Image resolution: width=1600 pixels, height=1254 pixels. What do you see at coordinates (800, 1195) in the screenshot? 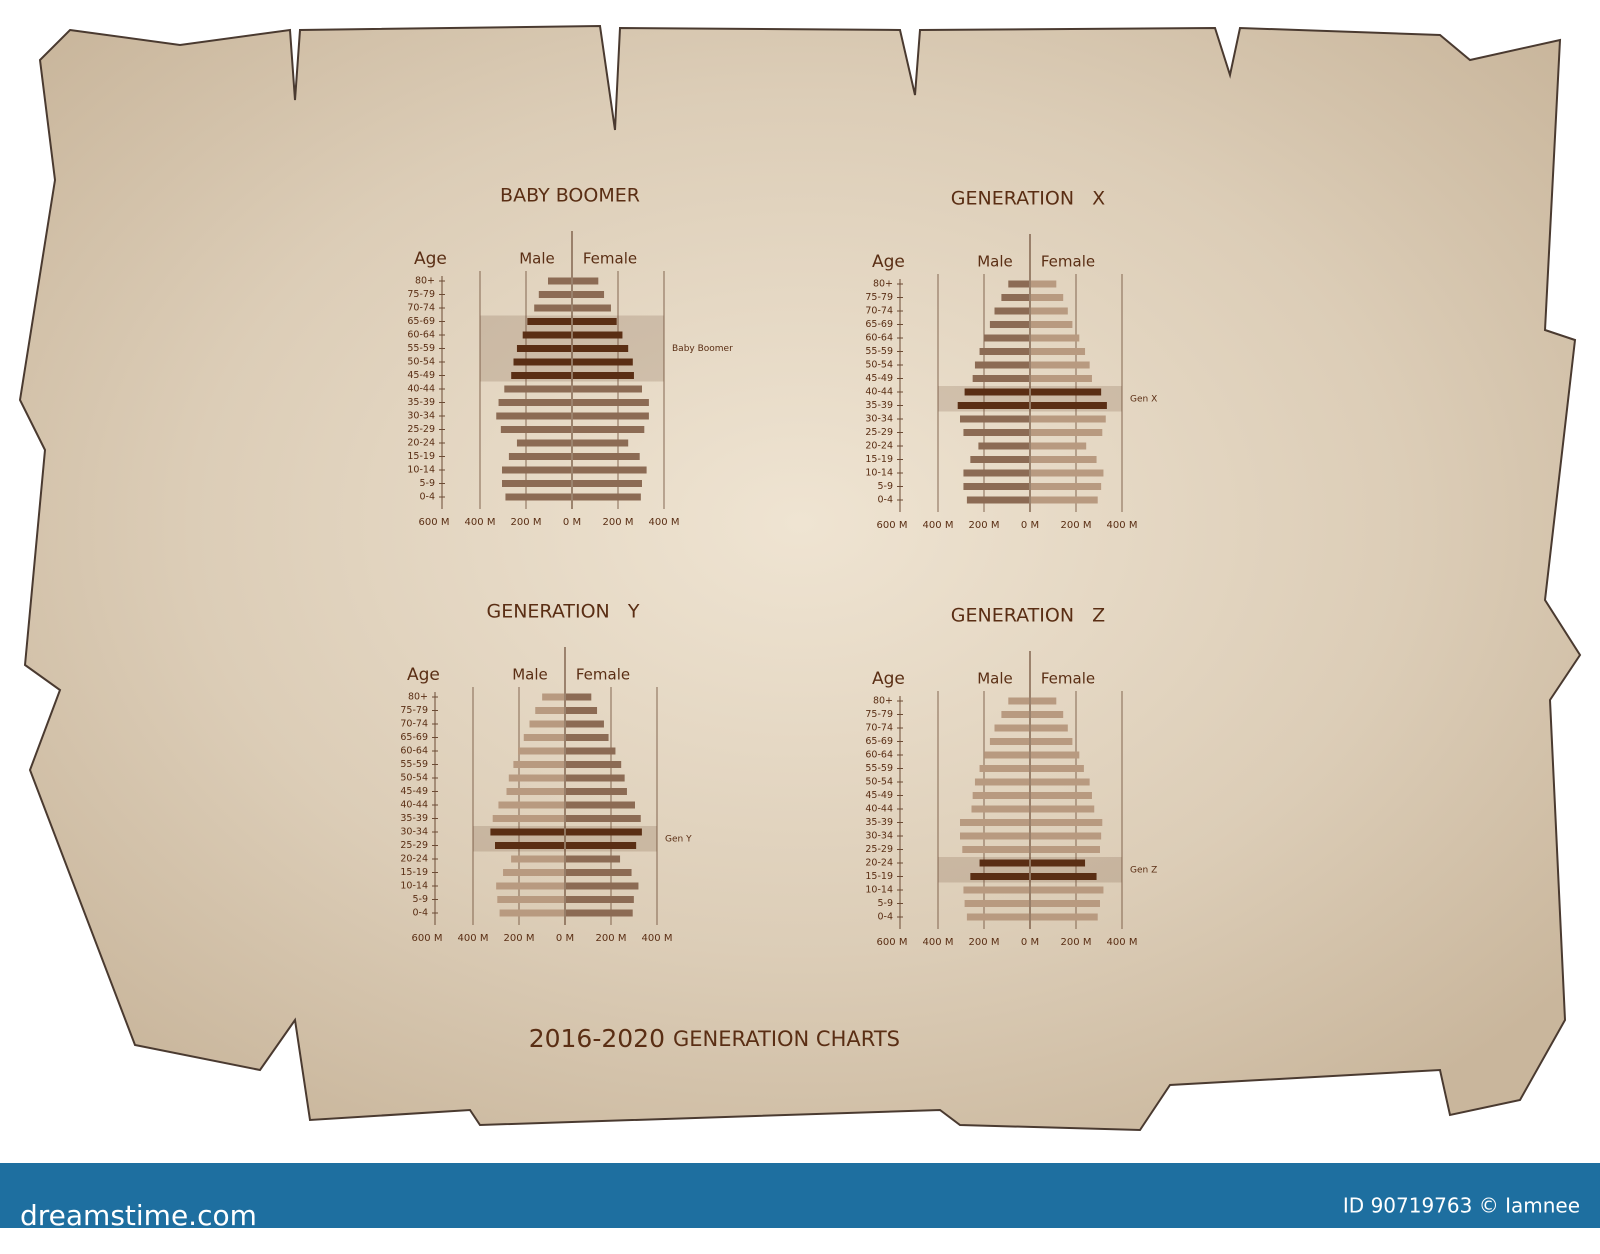
I see `footer-banner` at bounding box center [800, 1195].